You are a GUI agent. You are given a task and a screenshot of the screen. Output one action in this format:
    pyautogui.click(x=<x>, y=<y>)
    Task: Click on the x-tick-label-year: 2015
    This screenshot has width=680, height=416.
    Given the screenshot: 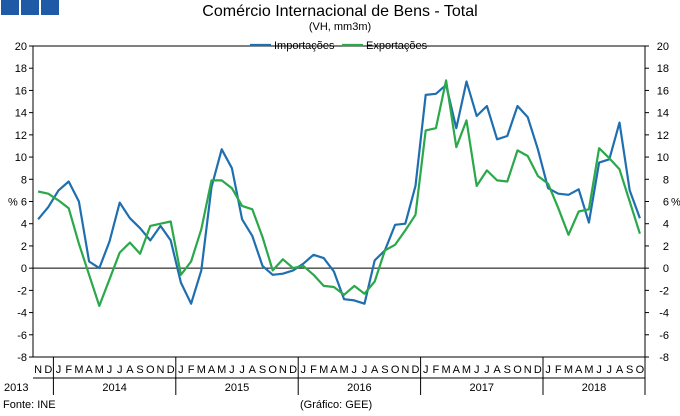 What is the action you would take?
    pyautogui.click(x=237, y=388)
    